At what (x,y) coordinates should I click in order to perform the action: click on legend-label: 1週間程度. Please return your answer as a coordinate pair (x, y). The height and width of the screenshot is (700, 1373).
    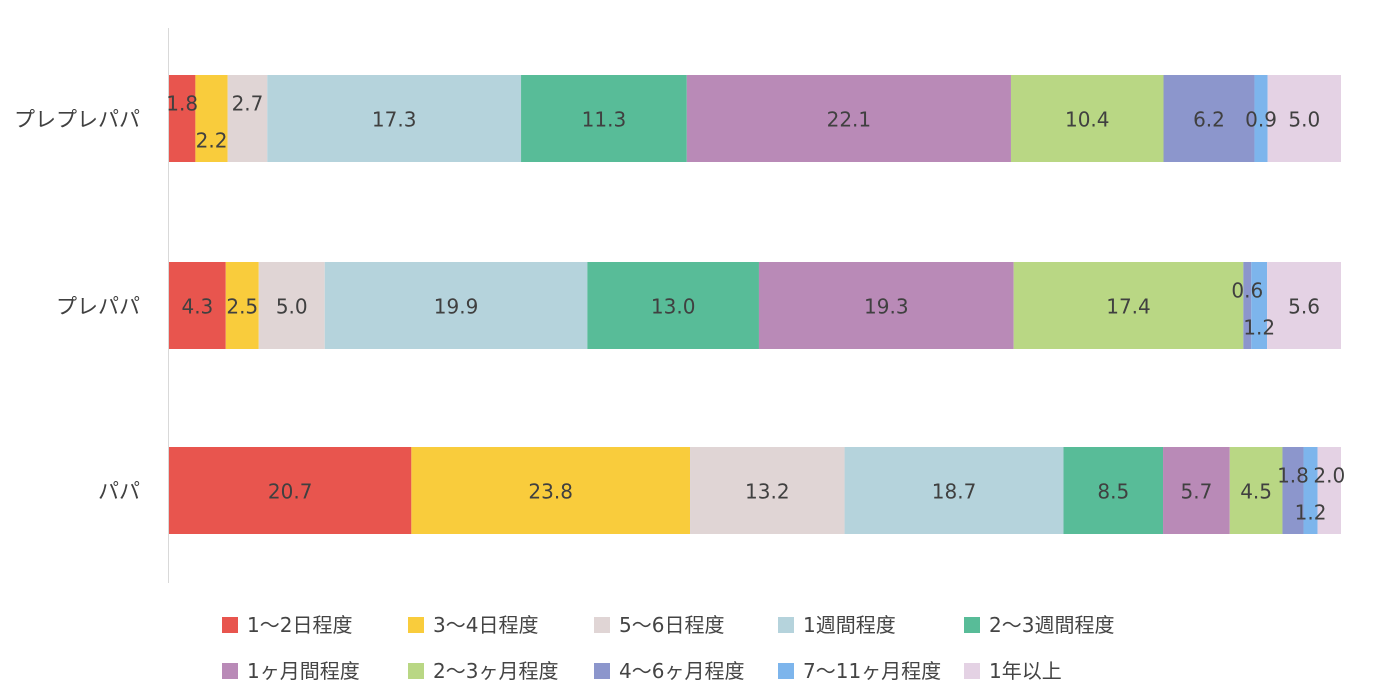
    Looking at the image, I should click on (849, 625).